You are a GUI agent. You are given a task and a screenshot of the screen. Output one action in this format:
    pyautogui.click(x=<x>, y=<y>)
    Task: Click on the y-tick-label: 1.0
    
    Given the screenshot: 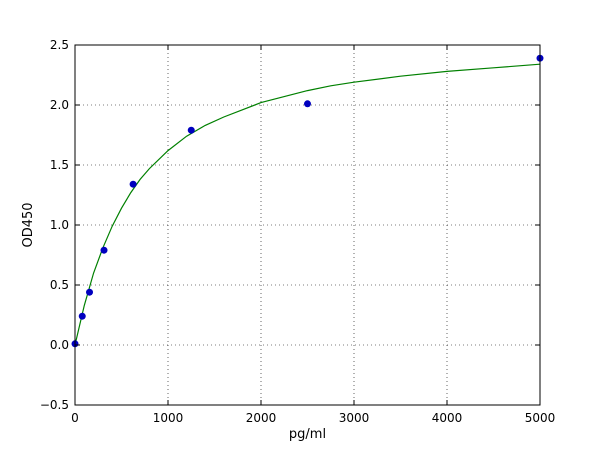 What is the action you would take?
    pyautogui.click(x=59, y=225)
    